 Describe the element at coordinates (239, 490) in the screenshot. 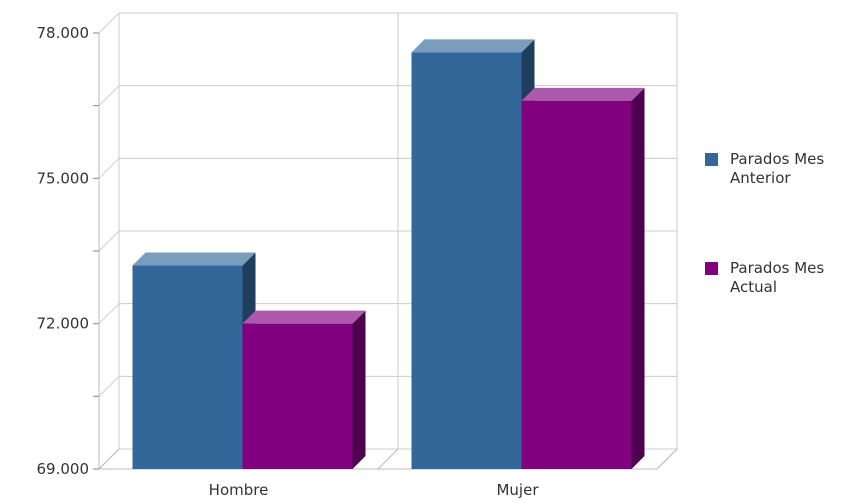

I see `x-tick-label: Hombre` at that location.